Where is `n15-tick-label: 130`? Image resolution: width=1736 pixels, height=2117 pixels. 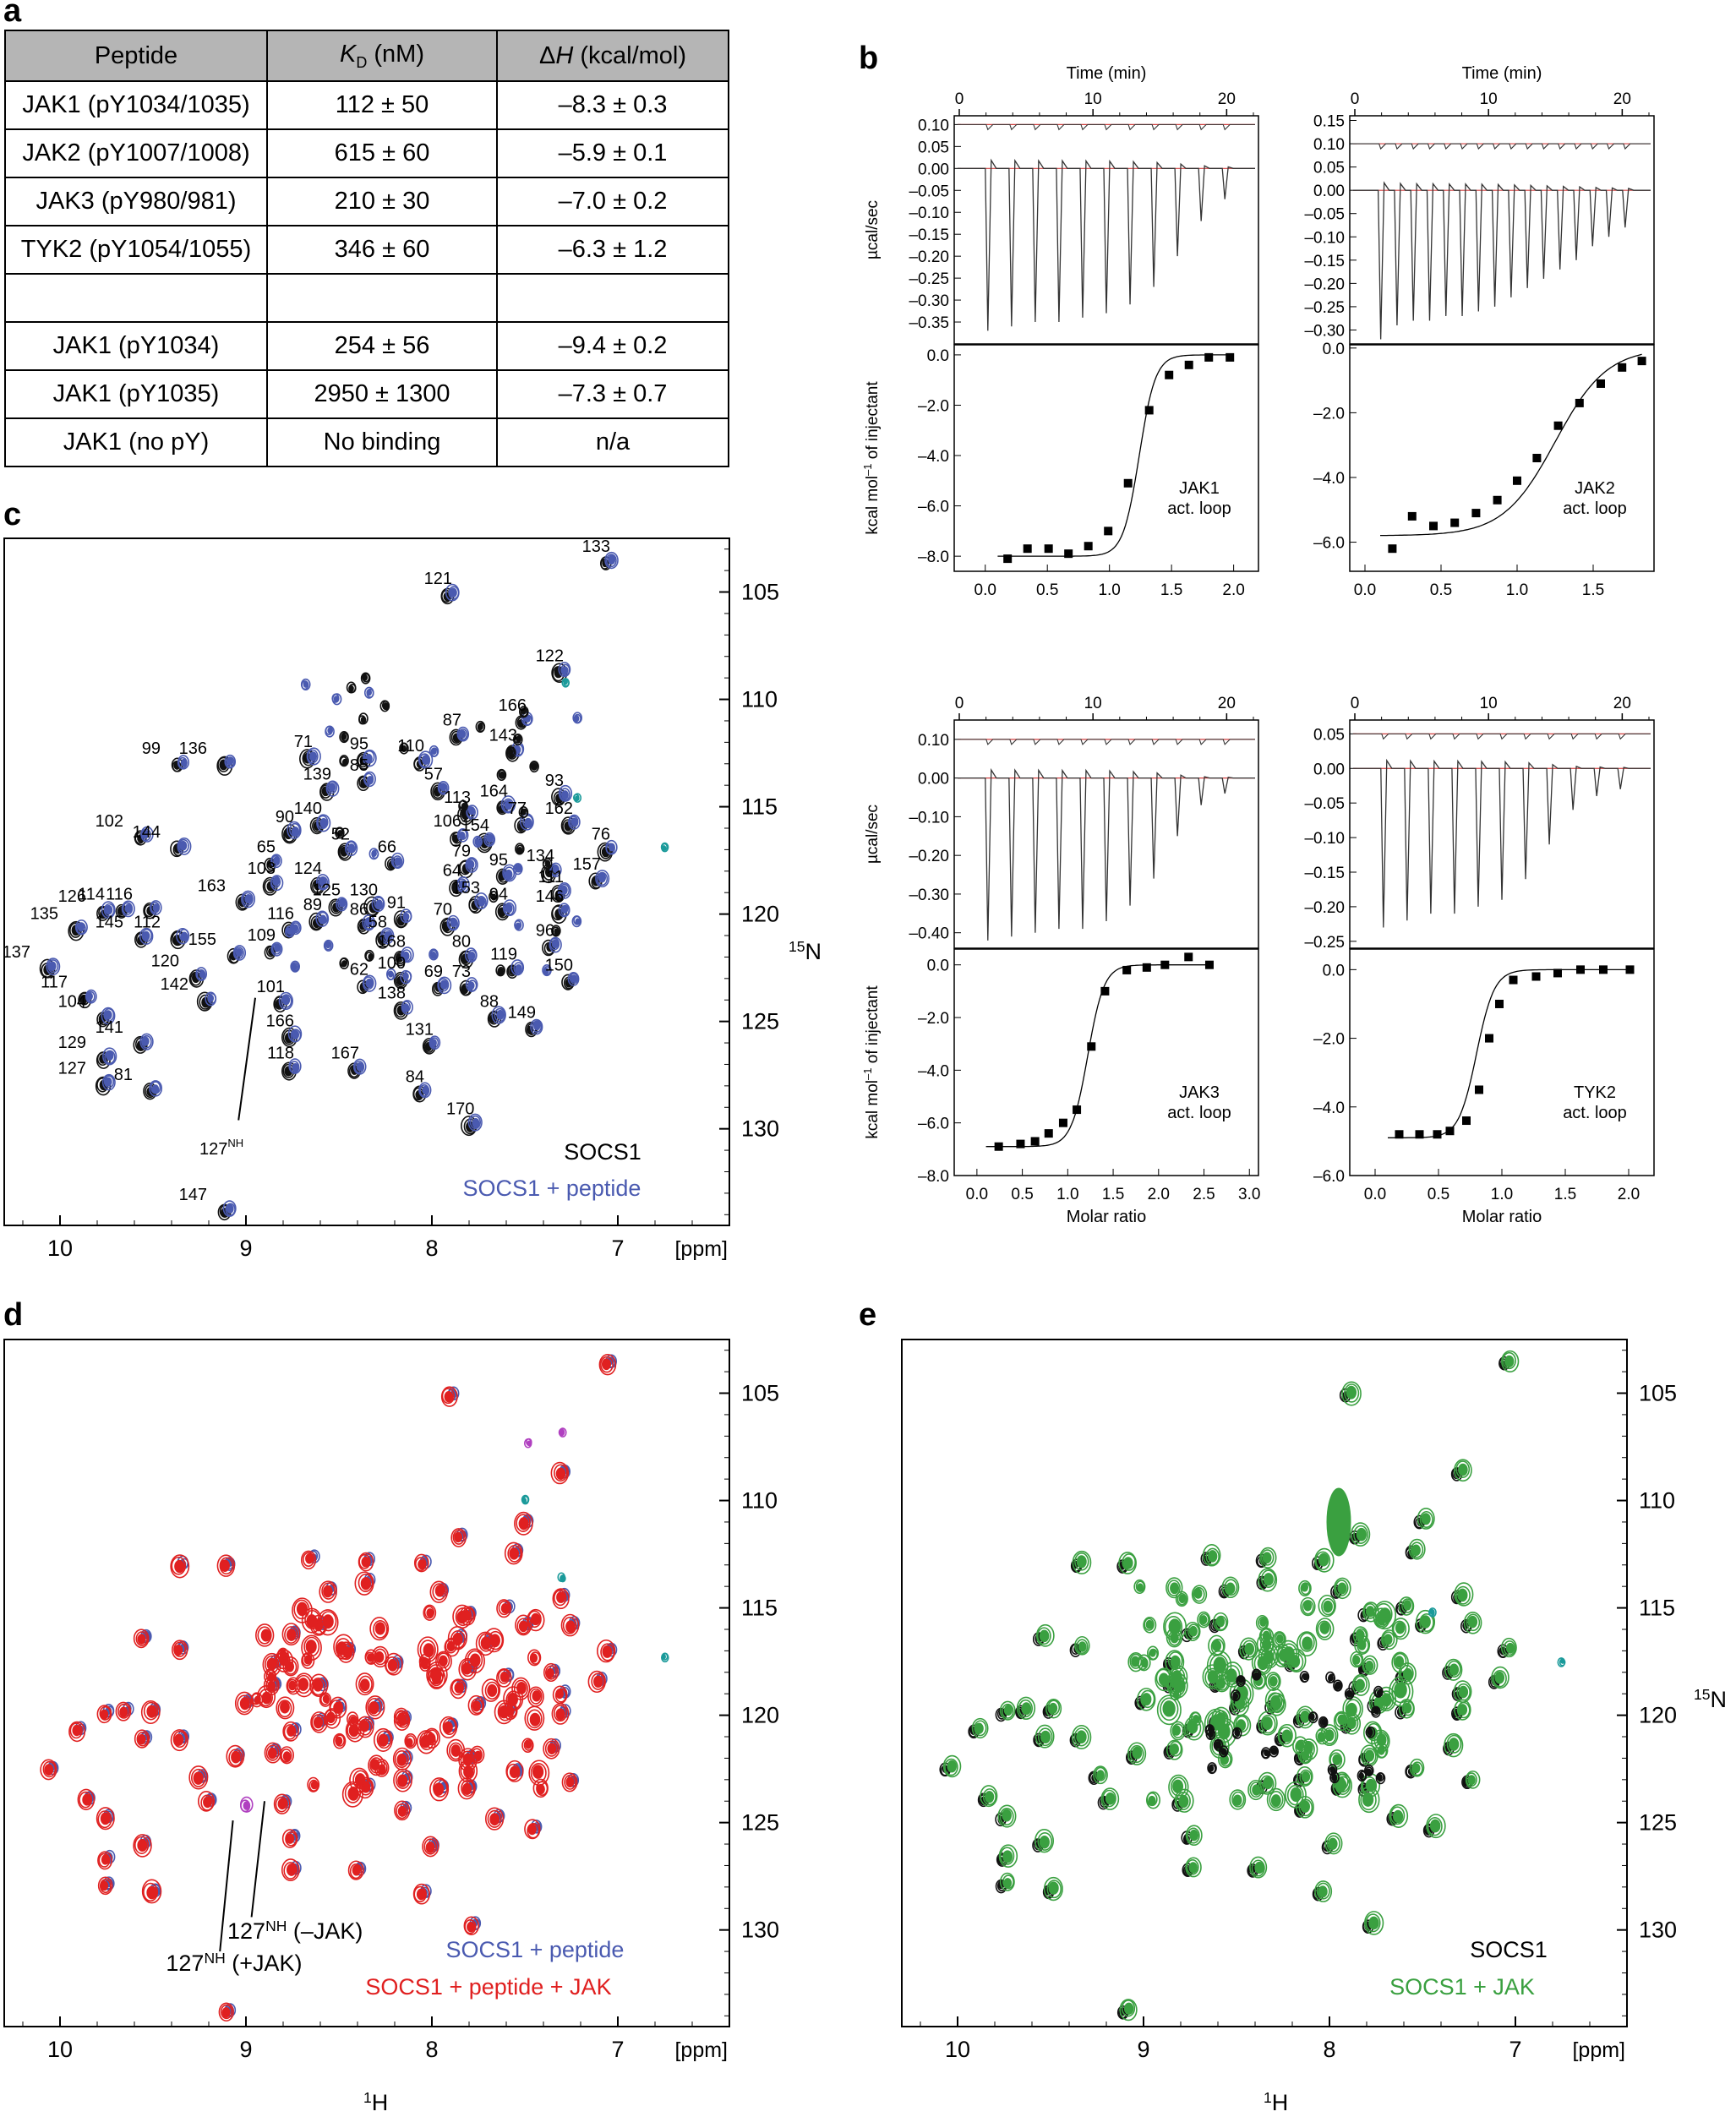 n15-tick-label: 130 is located at coordinates (760, 1930).